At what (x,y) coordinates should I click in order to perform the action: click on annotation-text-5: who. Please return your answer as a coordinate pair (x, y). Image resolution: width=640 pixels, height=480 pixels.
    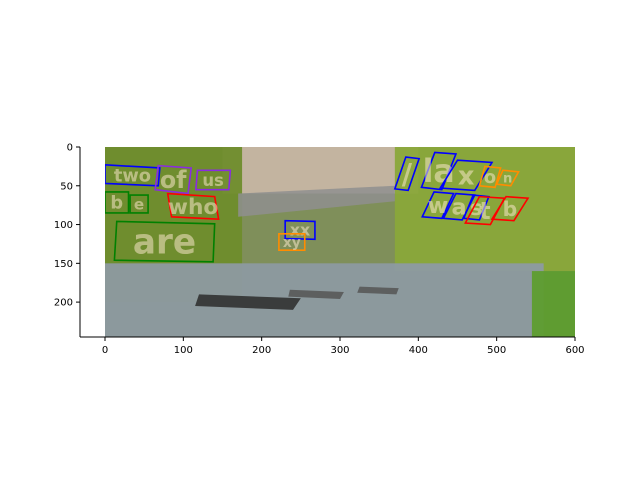
    Looking at the image, I should click on (193, 207).